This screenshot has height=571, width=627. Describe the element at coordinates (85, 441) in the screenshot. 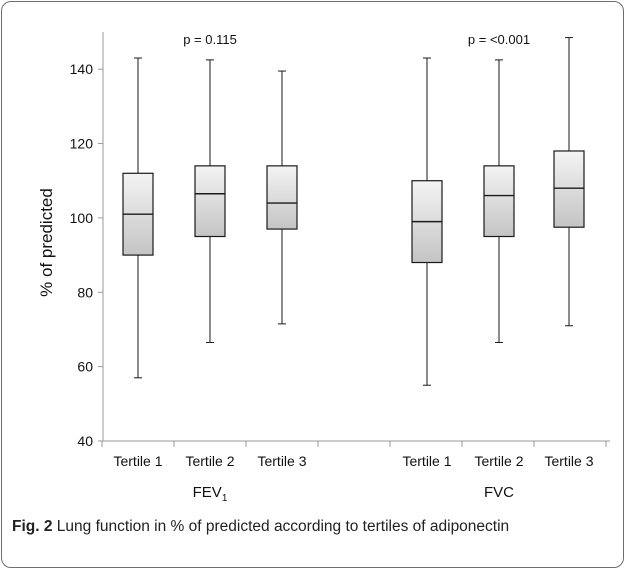

I see `y-tick-label: 40` at that location.